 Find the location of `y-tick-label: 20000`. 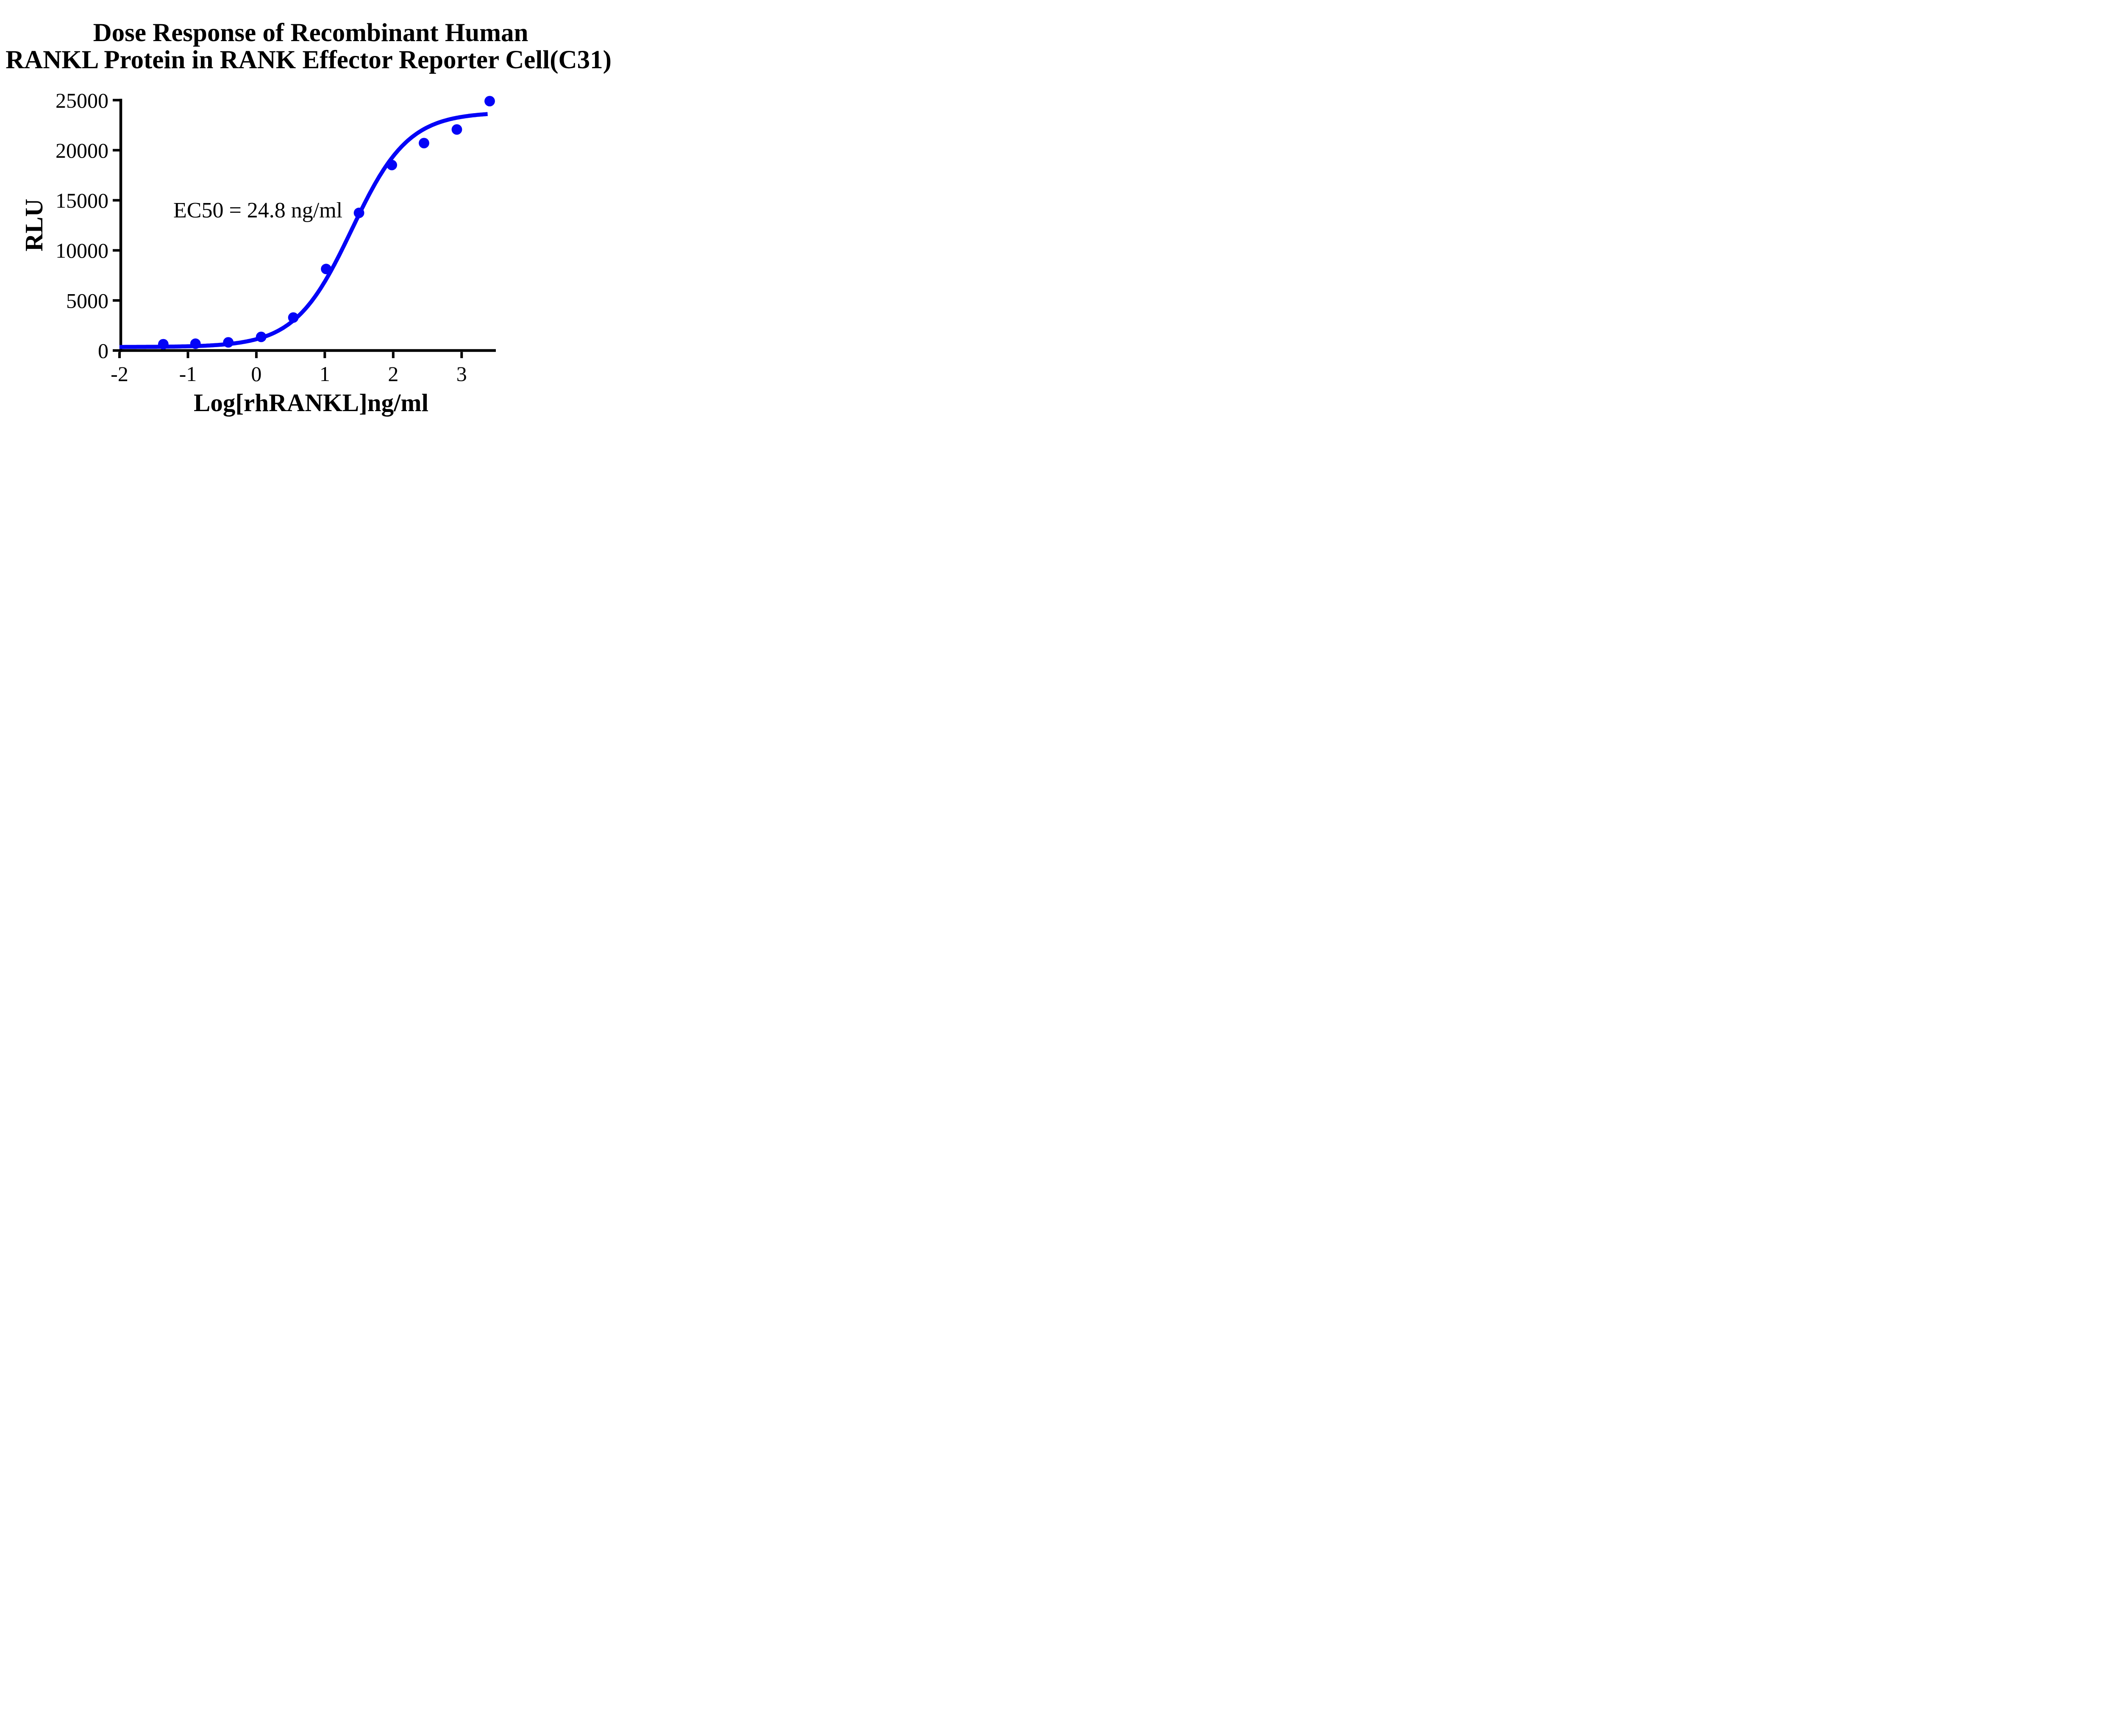

y-tick-label: 20000 is located at coordinates (82, 150).